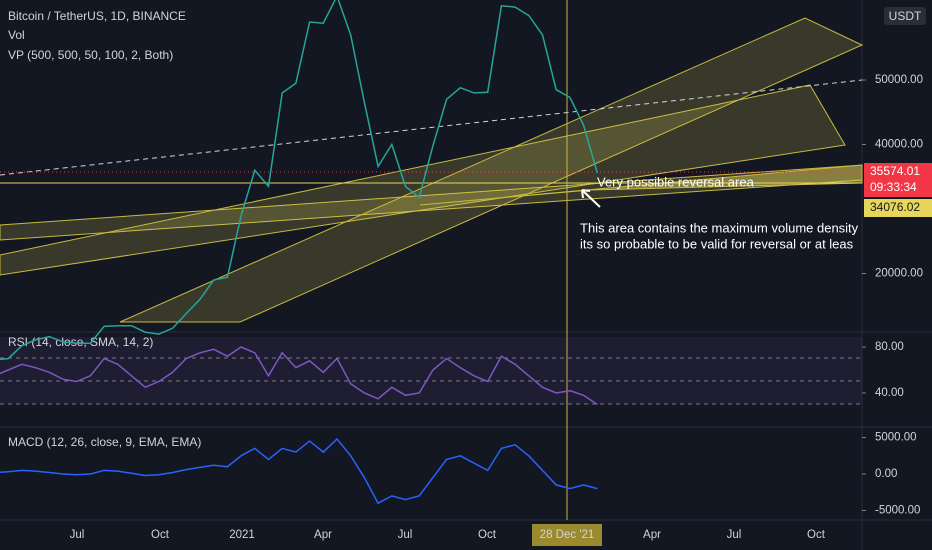 Image resolution: width=932 pixels, height=550 pixels. Describe the element at coordinates (889, 393) in the screenshot. I see `y-tick-label: 40.00` at that location.